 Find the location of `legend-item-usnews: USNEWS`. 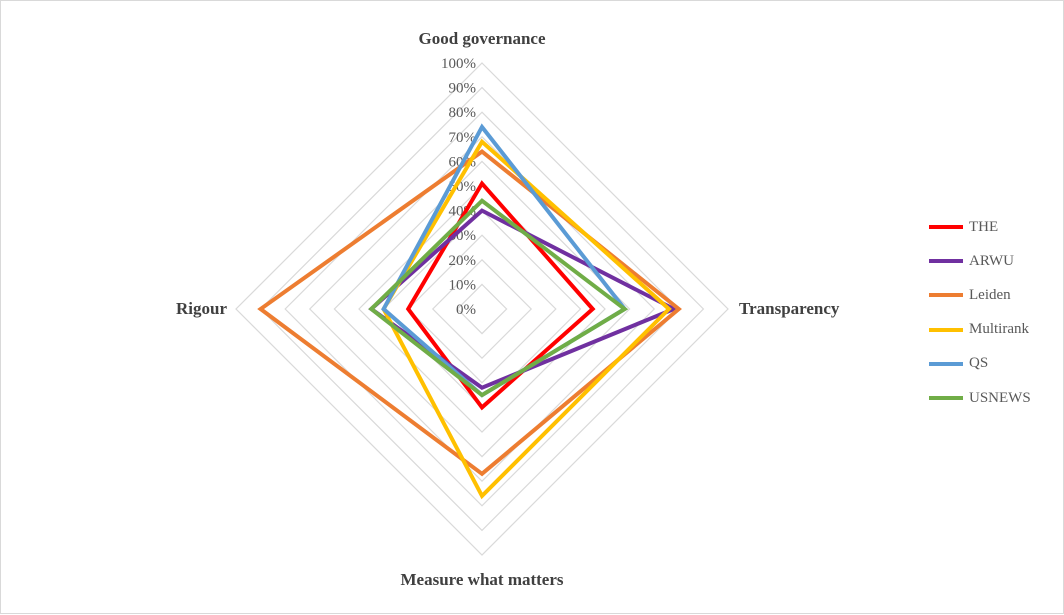

legend-item-usnews: USNEWS is located at coordinates (980, 398).